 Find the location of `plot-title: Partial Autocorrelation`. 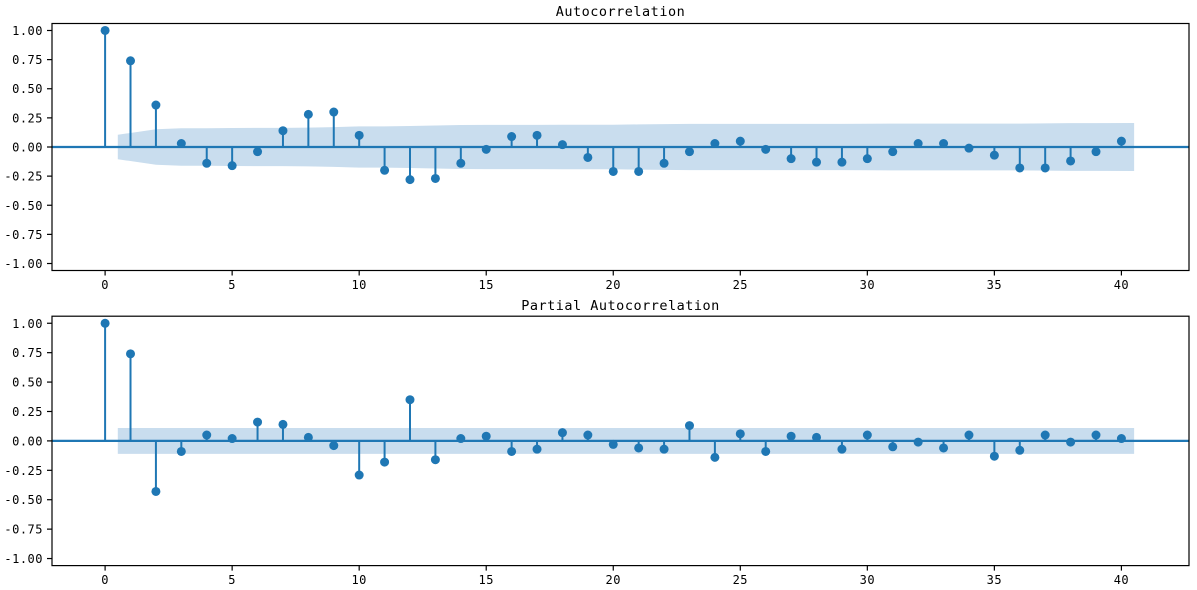

plot-title: Partial Autocorrelation is located at coordinates (620, 306).